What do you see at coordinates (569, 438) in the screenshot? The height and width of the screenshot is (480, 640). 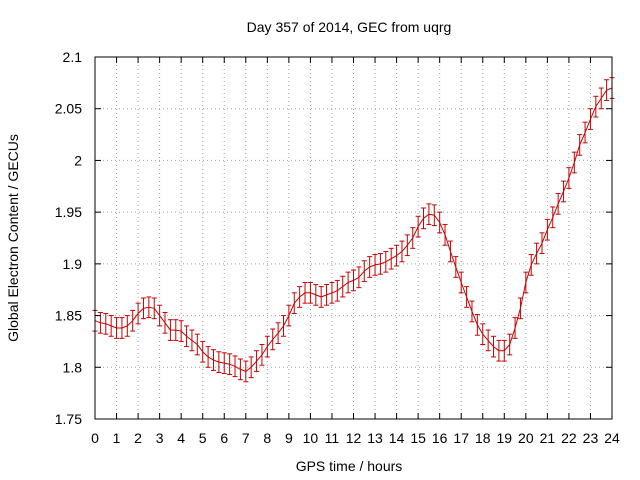 I see `x-tick-label: 22` at bounding box center [569, 438].